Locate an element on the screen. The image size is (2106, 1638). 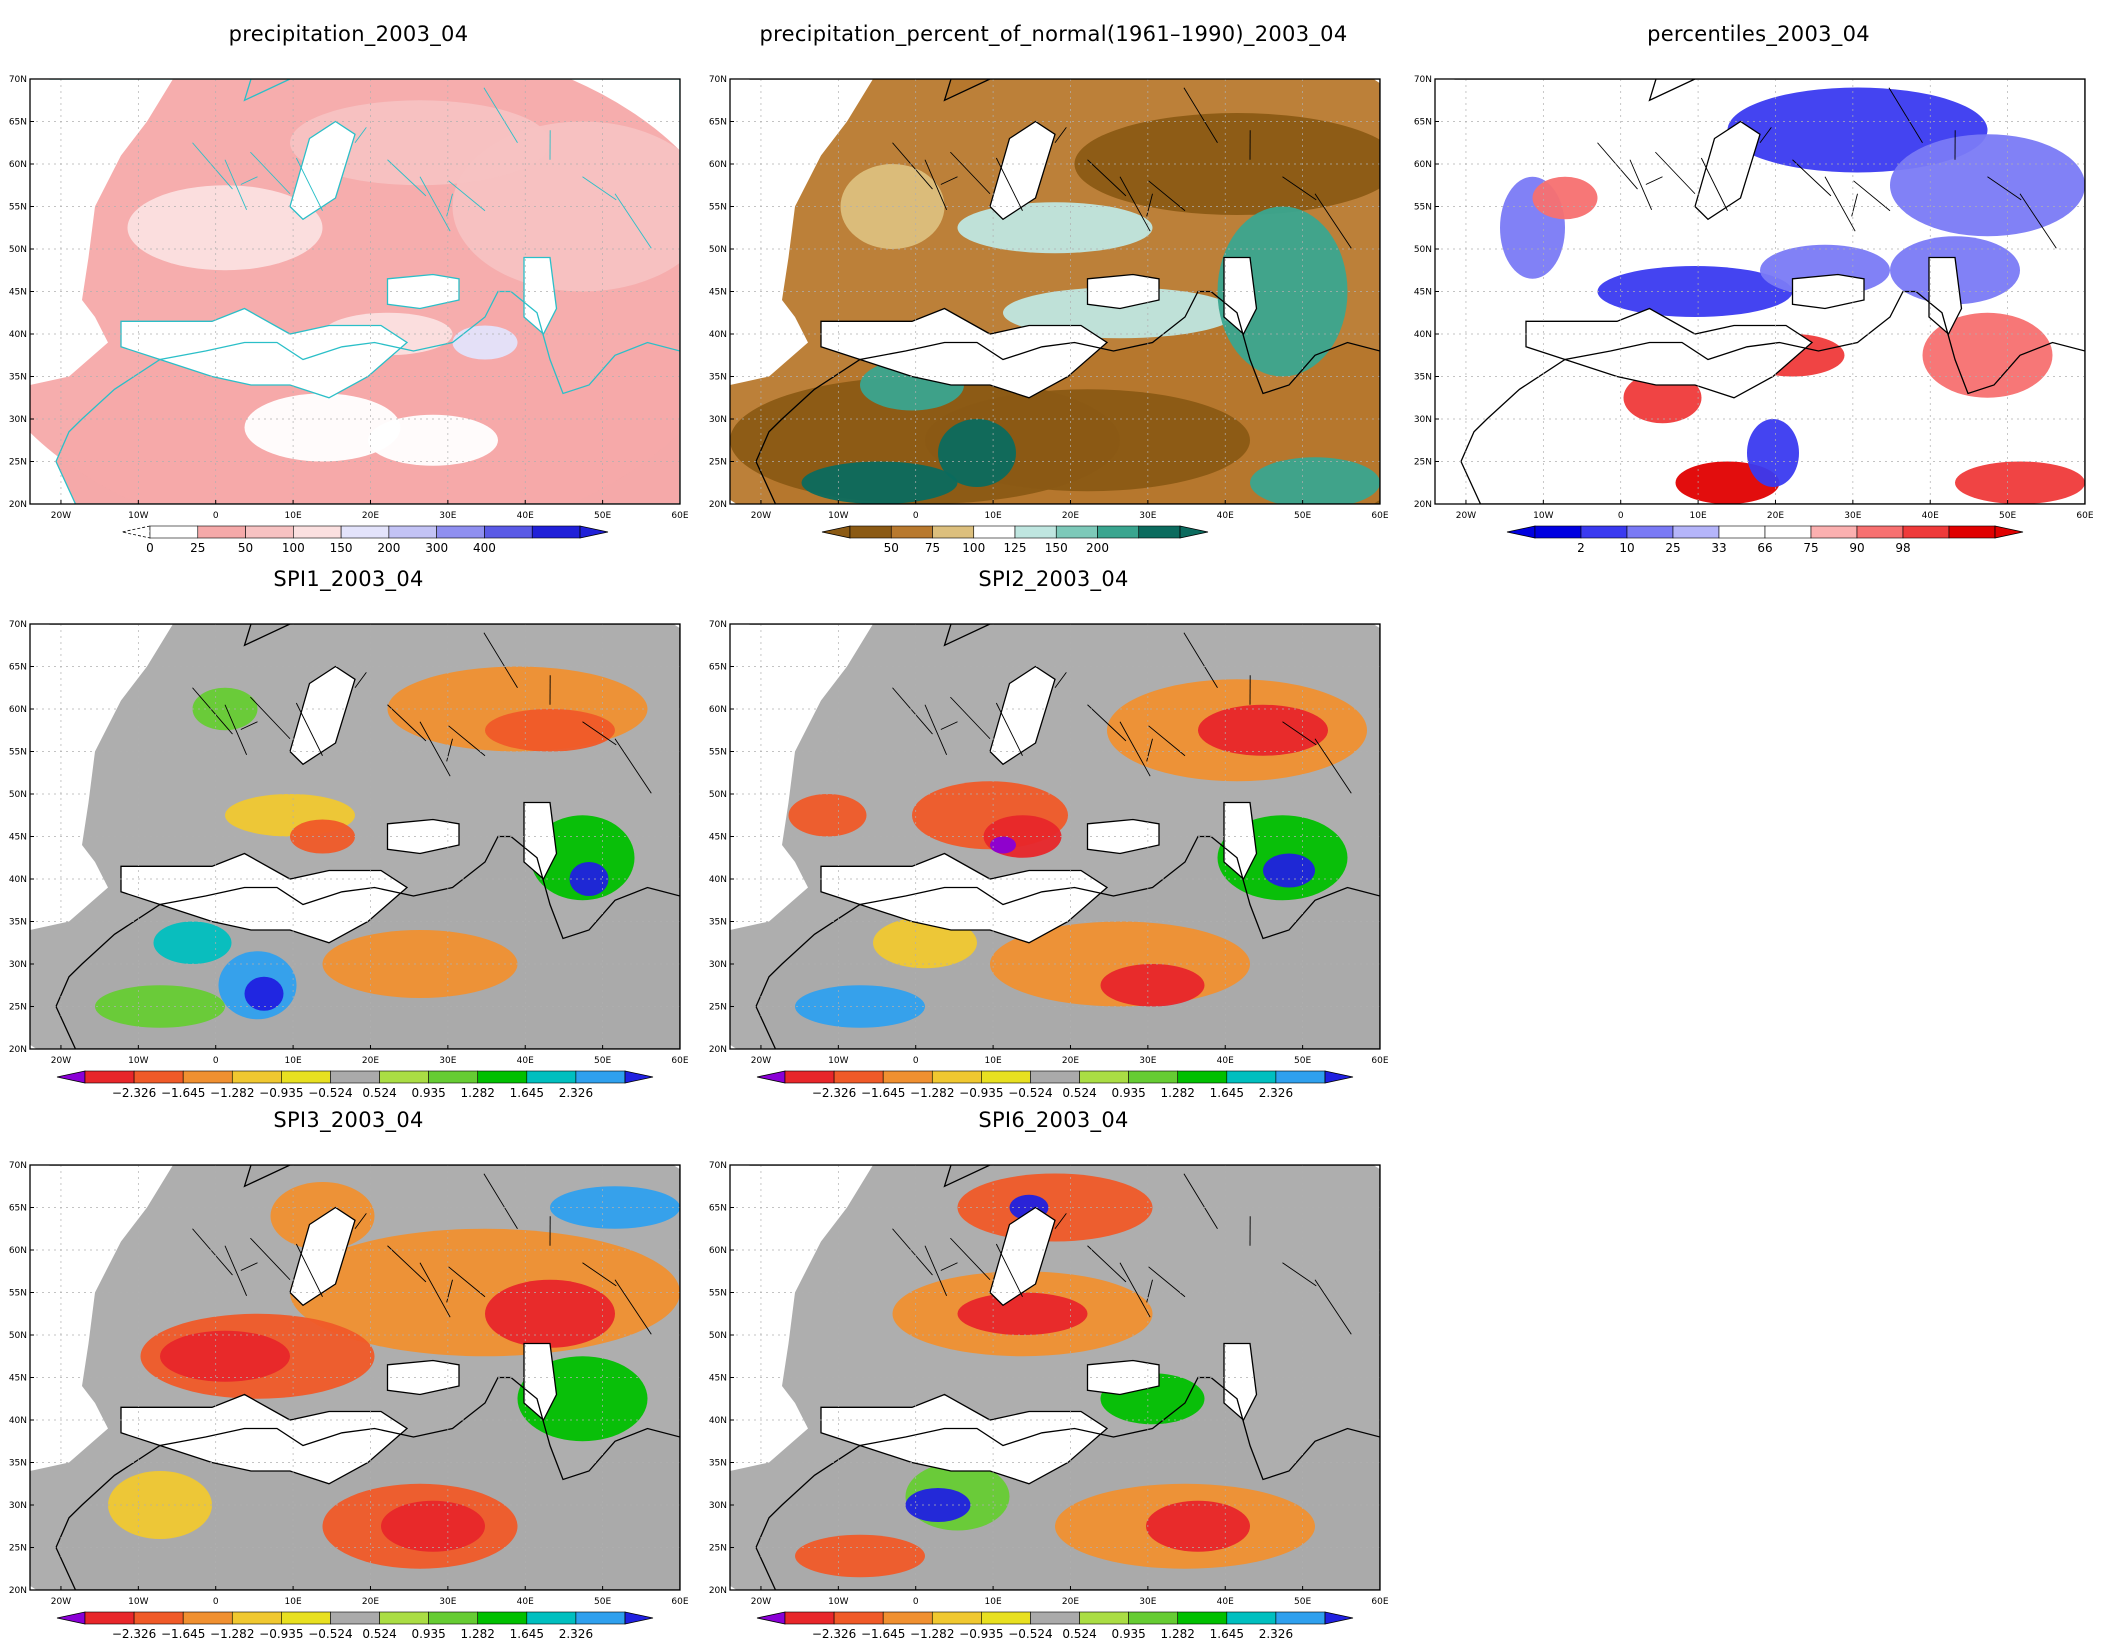
lat-tick-label: 60N is located at coordinates (18, 710).